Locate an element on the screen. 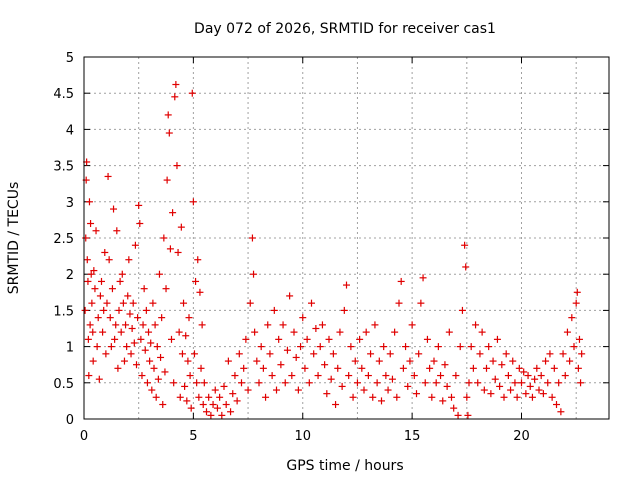 Image resolution: width=640 pixels, height=480 pixels. y-tick-label: 4 is located at coordinates (70, 130).